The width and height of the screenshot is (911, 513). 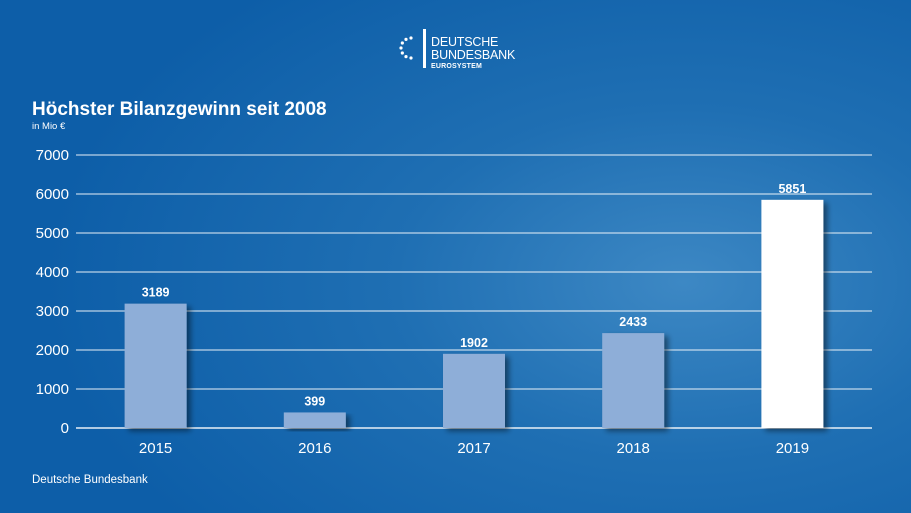 What do you see at coordinates (52, 389) in the screenshot?
I see `y-tick-label: 1000` at bounding box center [52, 389].